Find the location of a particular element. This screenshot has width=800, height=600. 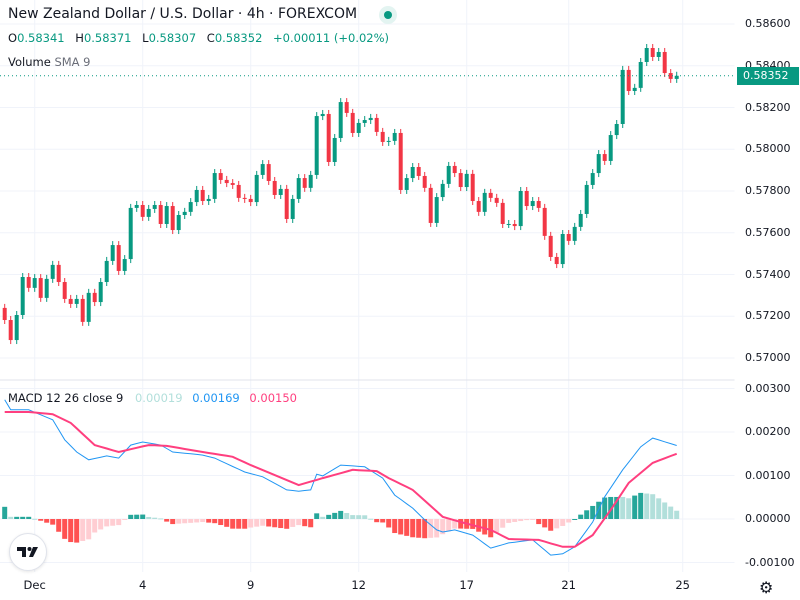

high-label: H is located at coordinates (79, 38).